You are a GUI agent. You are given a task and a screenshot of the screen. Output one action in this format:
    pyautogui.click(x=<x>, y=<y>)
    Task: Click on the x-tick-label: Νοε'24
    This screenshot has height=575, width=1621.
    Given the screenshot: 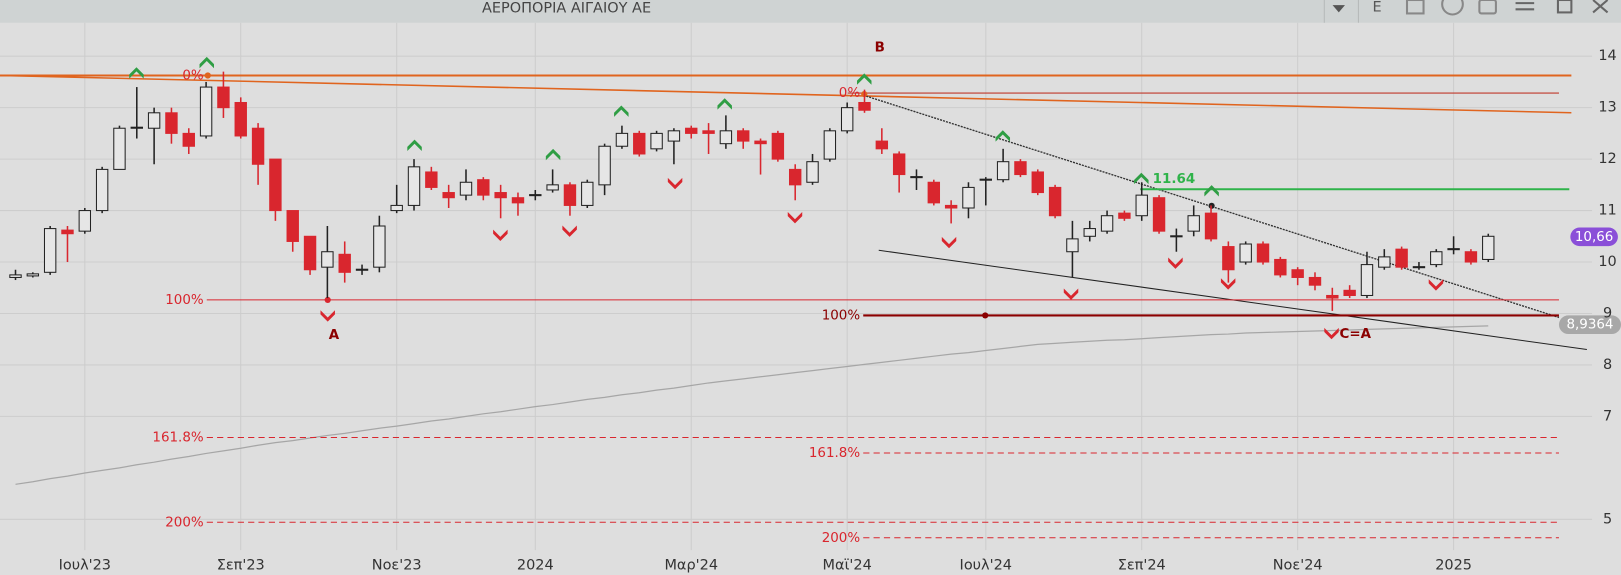 What is the action you would take?
    pyautogui.click(x=1298, y=566)
    